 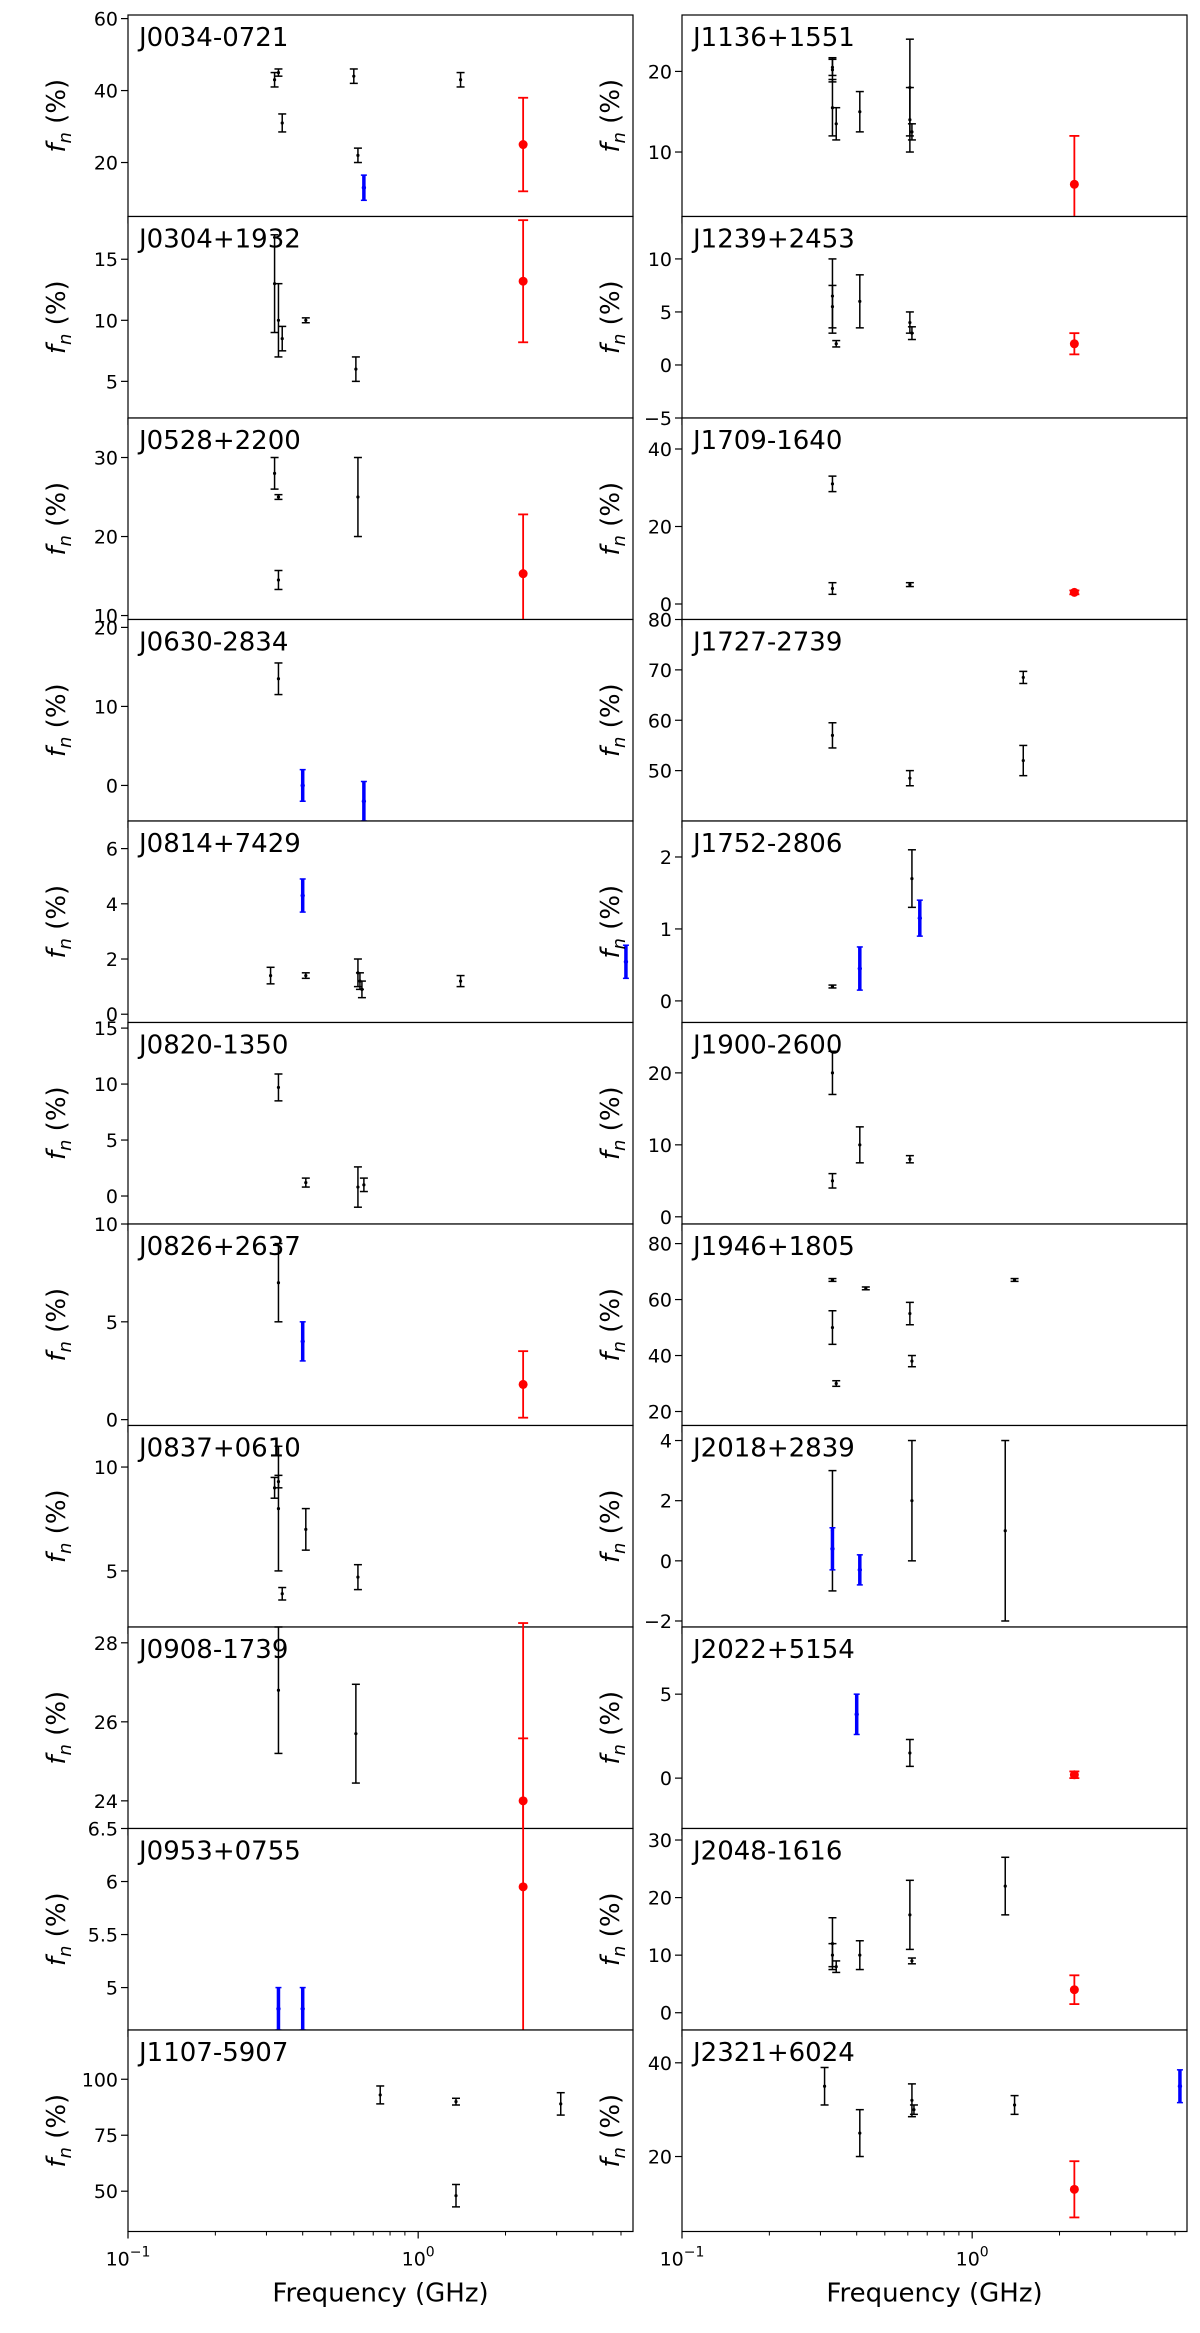 I want to click on y-tick-label: 15, so click(x=106, y=1029).